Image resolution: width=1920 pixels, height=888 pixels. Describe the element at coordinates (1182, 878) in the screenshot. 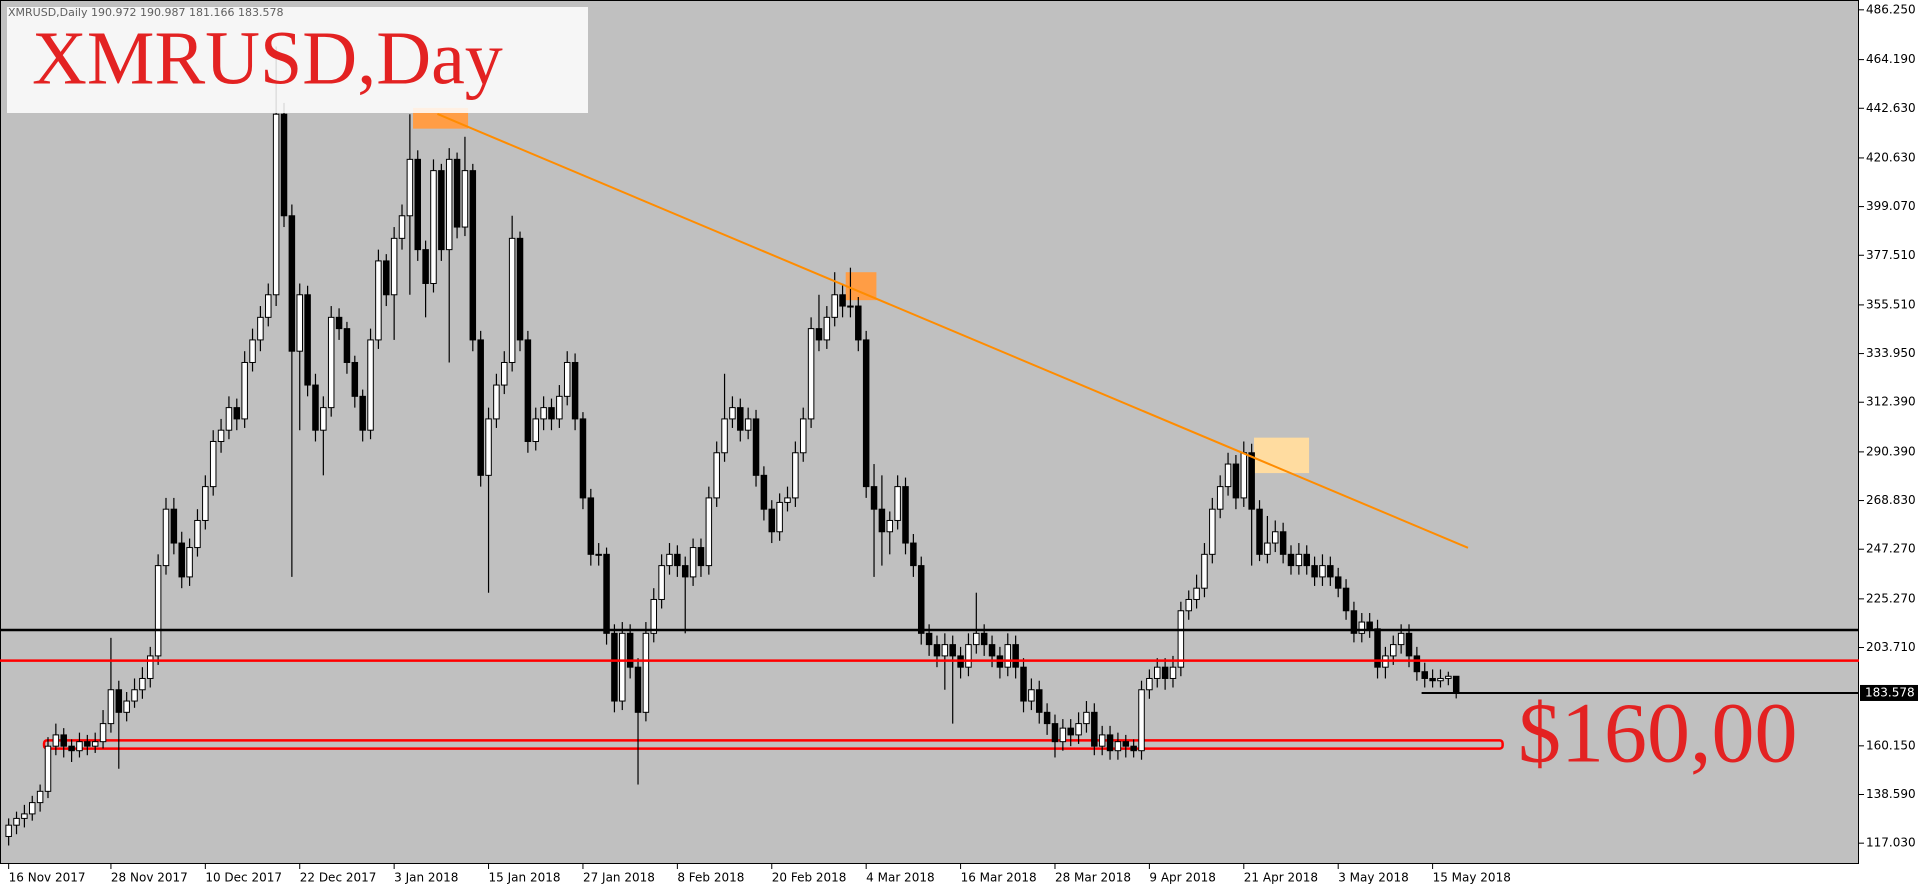

I see `x-tick-label: 9 Apr 2018` at that location.